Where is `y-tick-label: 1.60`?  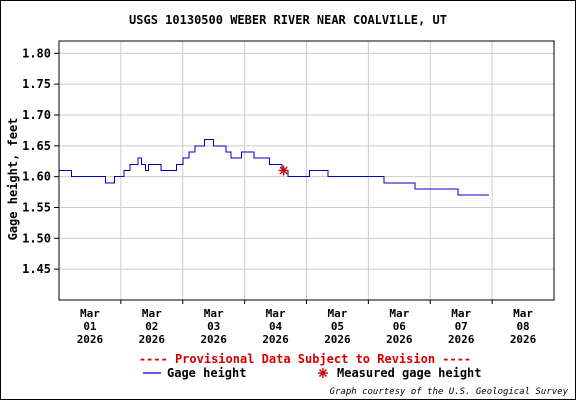 y-tick-label: 1.60 is located at coordinates (36, 177).